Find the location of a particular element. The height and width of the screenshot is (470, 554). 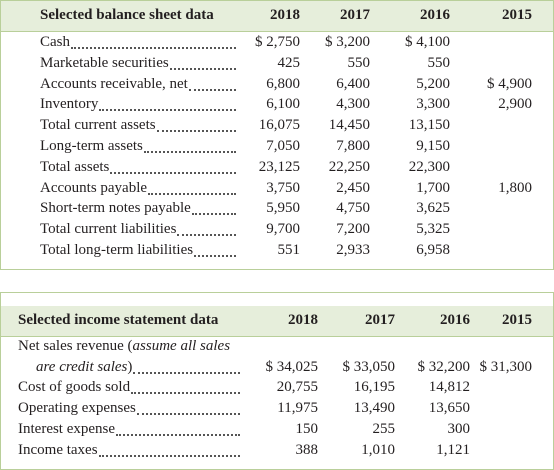

cell-value: $ 33,050 is located at coordinates (369, 367).